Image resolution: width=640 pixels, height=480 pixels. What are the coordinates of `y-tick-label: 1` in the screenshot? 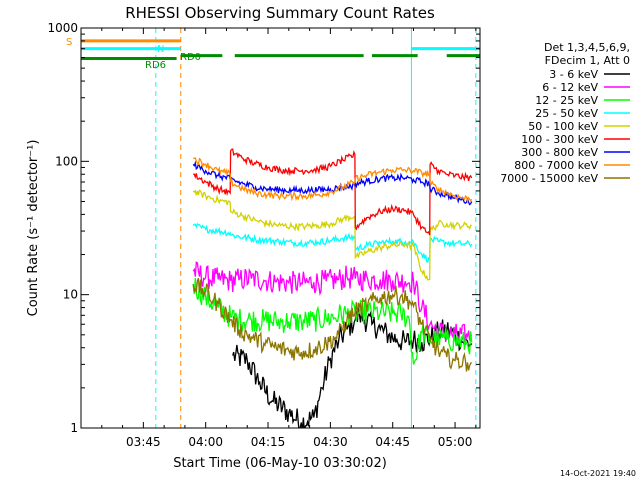 It's located at (74, 428).